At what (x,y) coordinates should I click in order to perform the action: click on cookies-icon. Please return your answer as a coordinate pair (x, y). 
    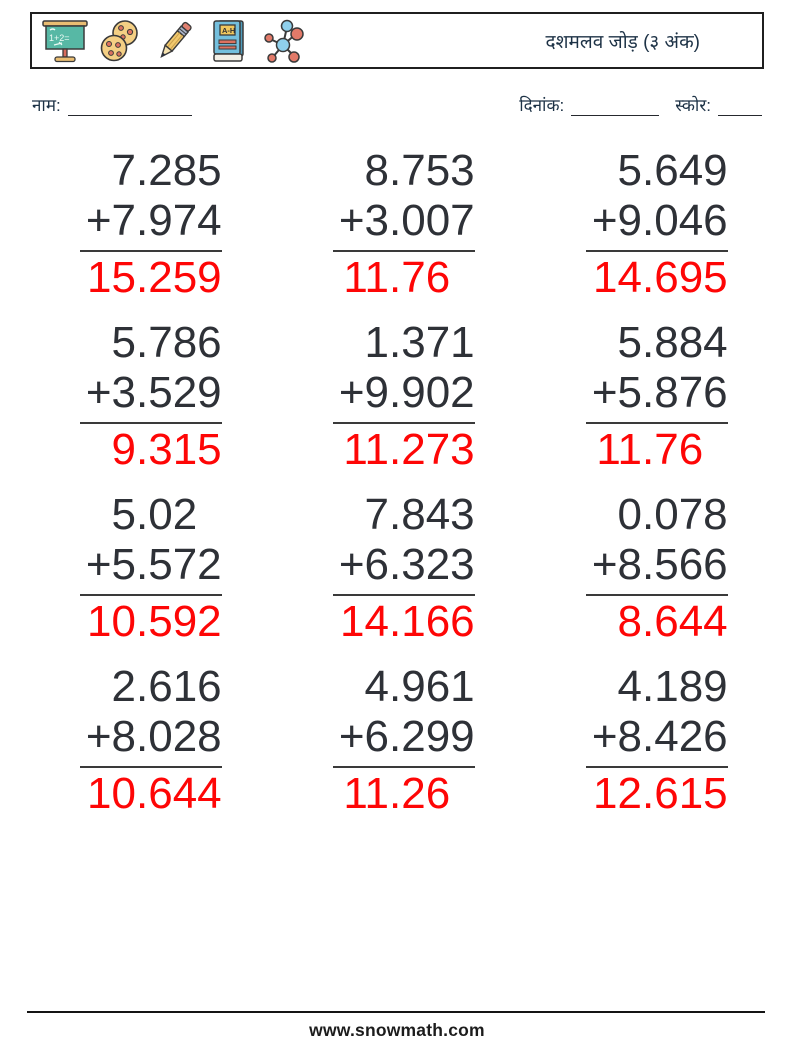
    Looking at the image, I should click on (119, 40).